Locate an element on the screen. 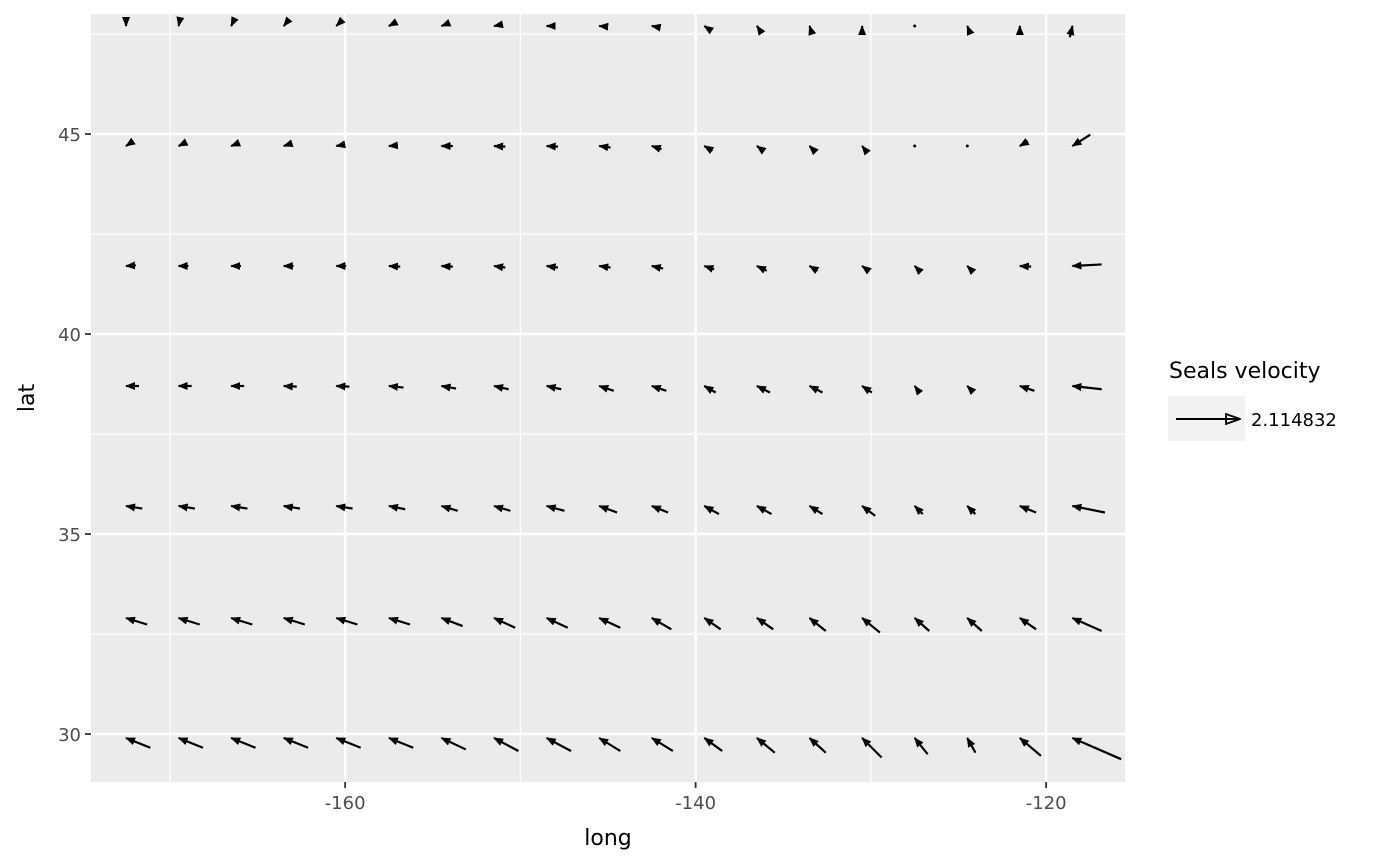  y-axis-title: lat is located at coordinates (27, 398).